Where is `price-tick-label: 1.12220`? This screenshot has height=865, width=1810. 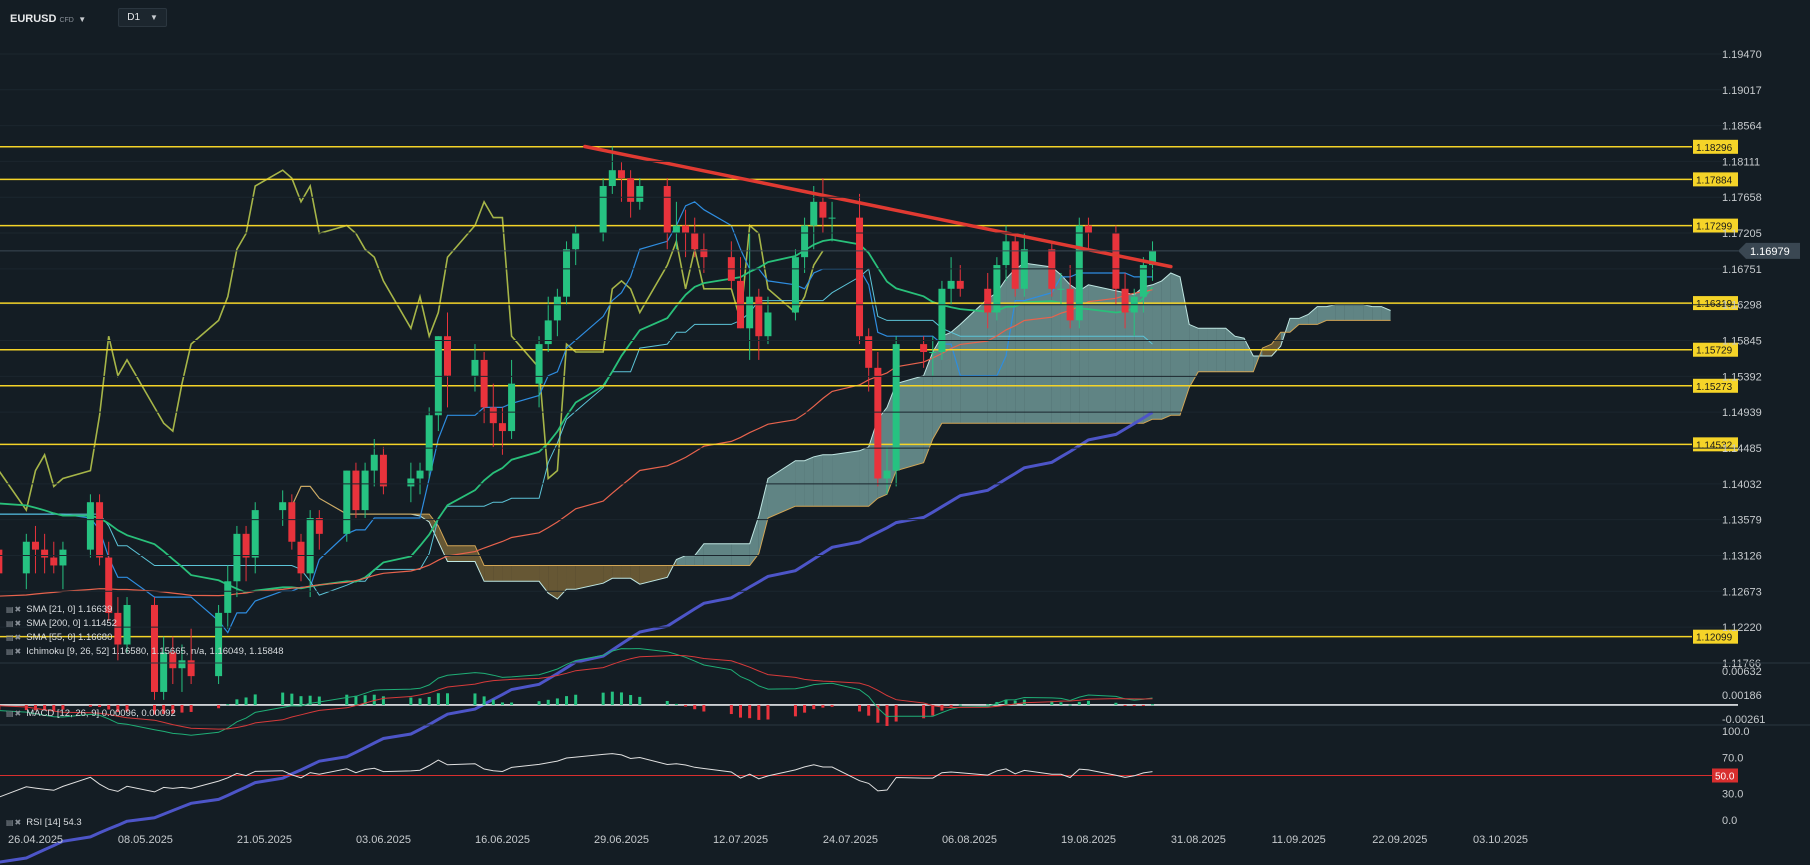
price-tick-label: 1.12220 is located at coordinates (1742, 628).